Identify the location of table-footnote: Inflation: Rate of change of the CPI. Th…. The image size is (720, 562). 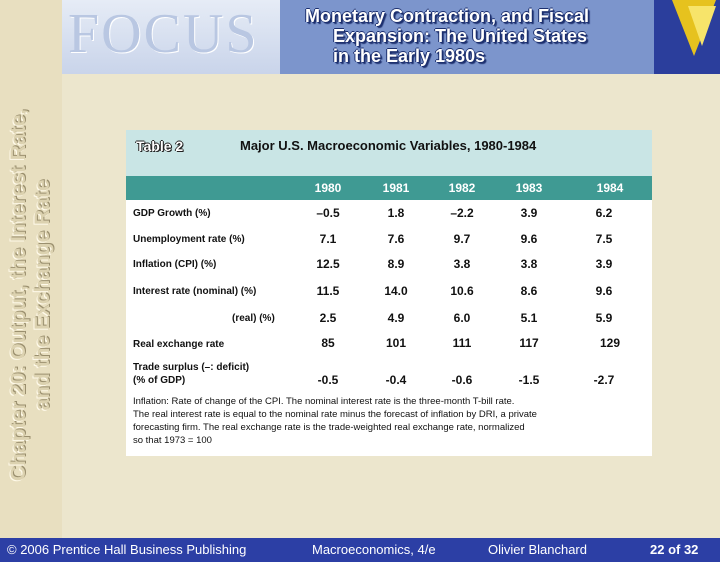
(390, 421).